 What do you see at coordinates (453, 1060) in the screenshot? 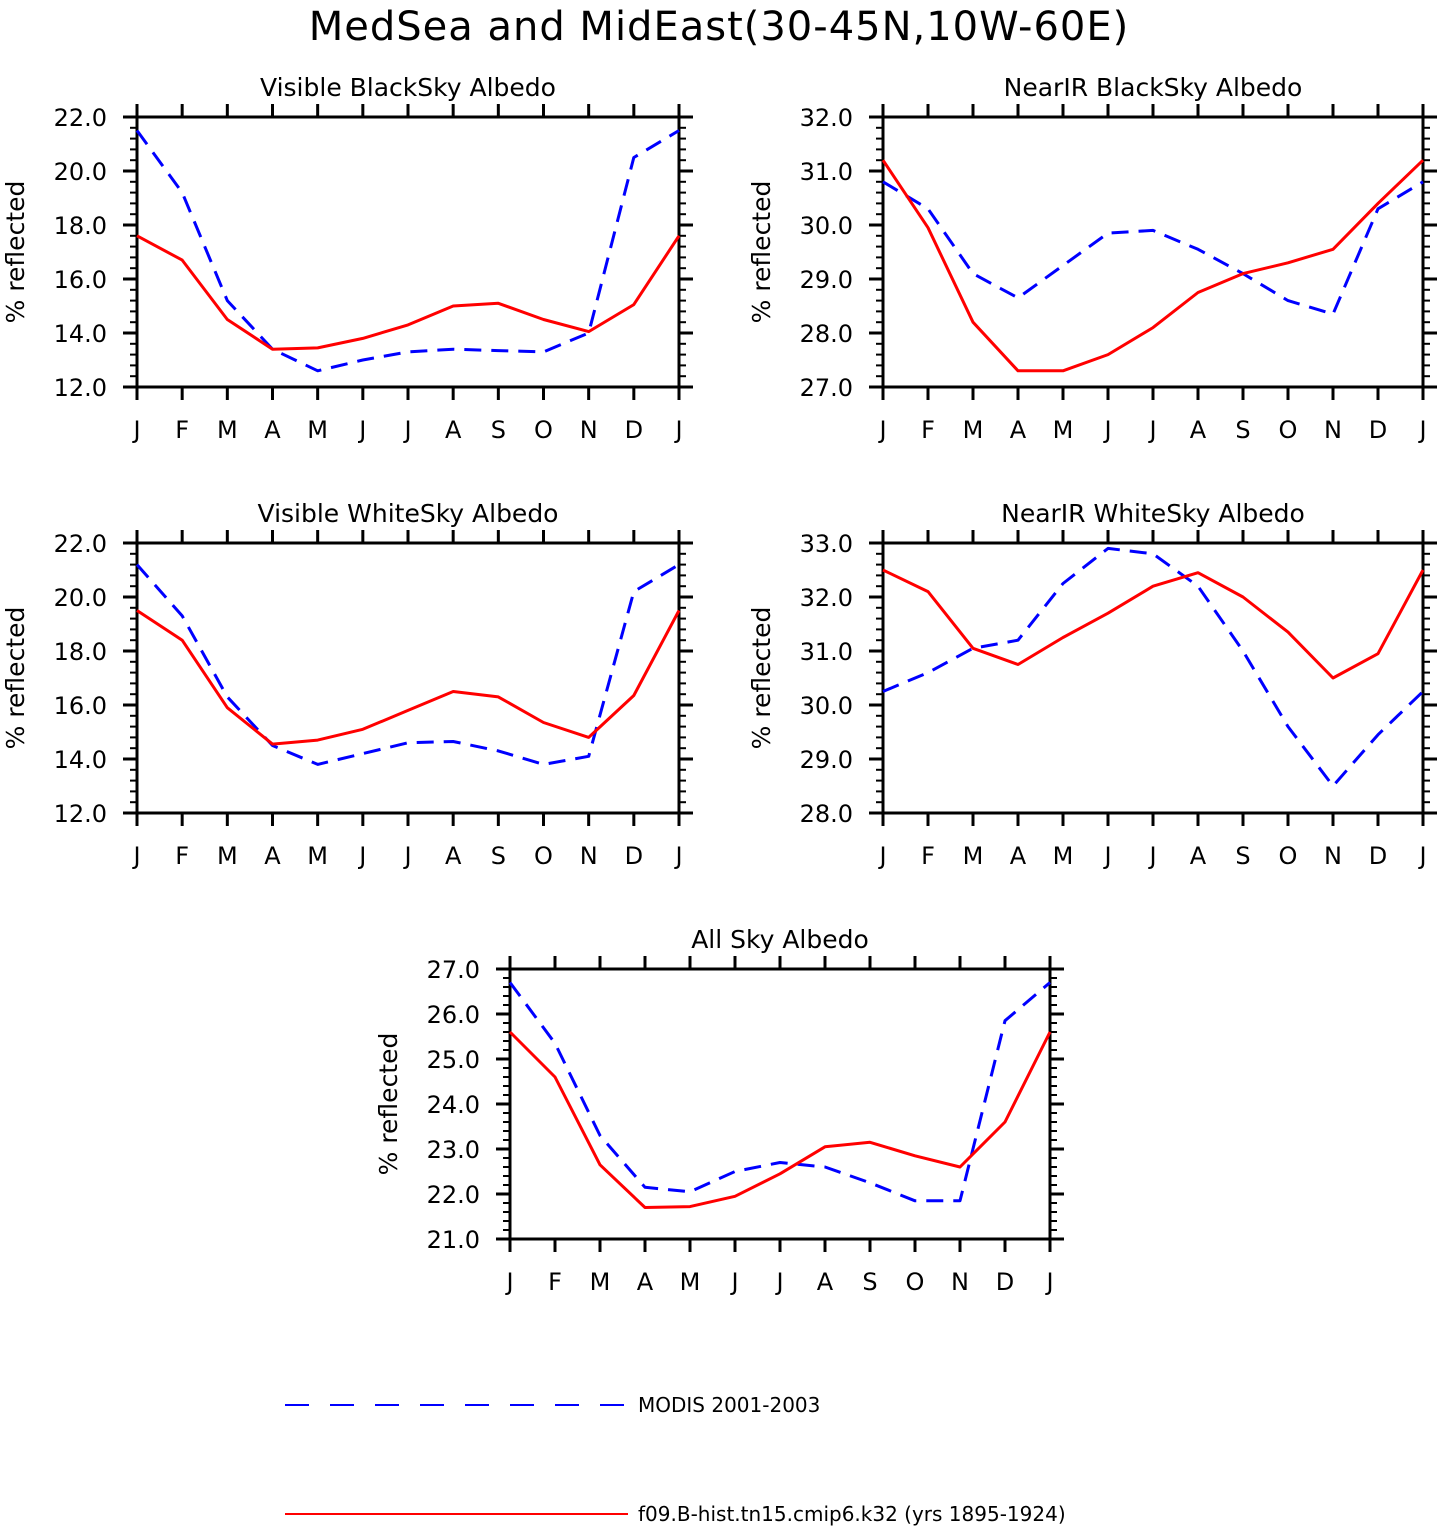
I see `y-tick-label: 25.0` at bounding box center [453, 1060].